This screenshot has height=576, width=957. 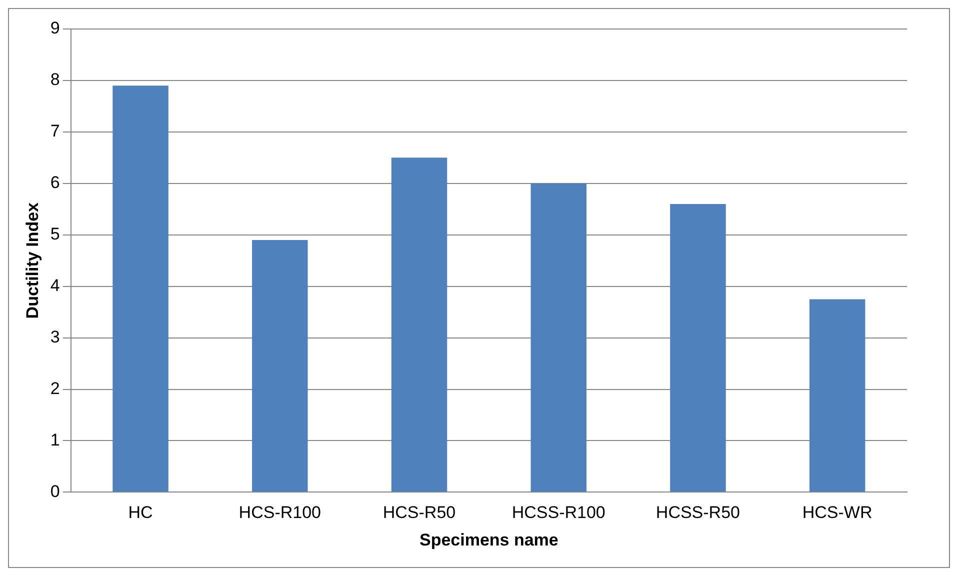 I want to click on y-tick-label: 6, so click(x=55, y=182).